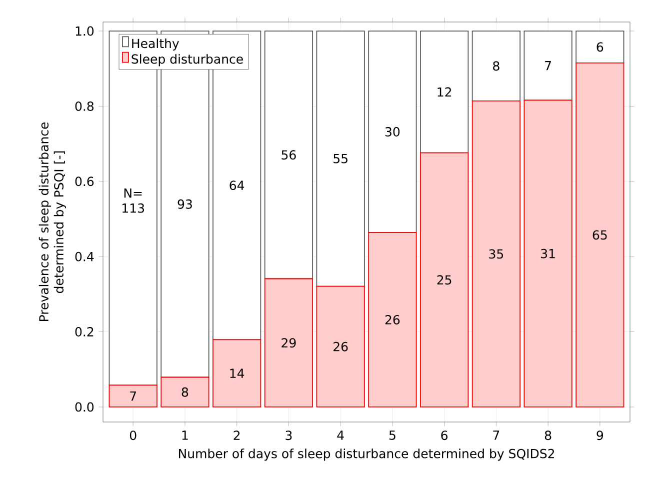 The width and height of the screenshot is (646, 482). What do you see at coordinates (289, 435) in the screenshot?
I see `x-tick-label: 3` at bounding box center [289, 435].